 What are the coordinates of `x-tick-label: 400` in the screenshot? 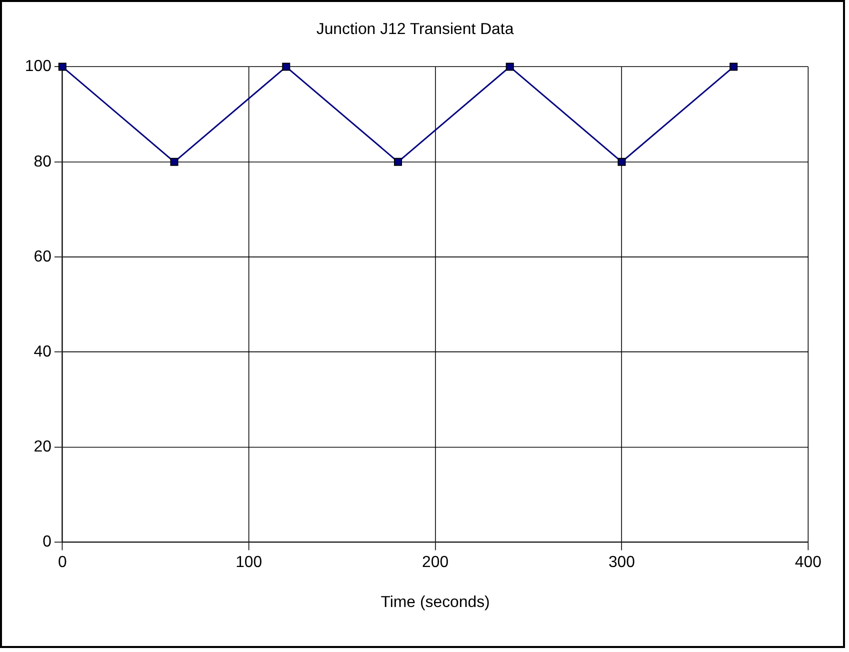 It's located at (808, 563).